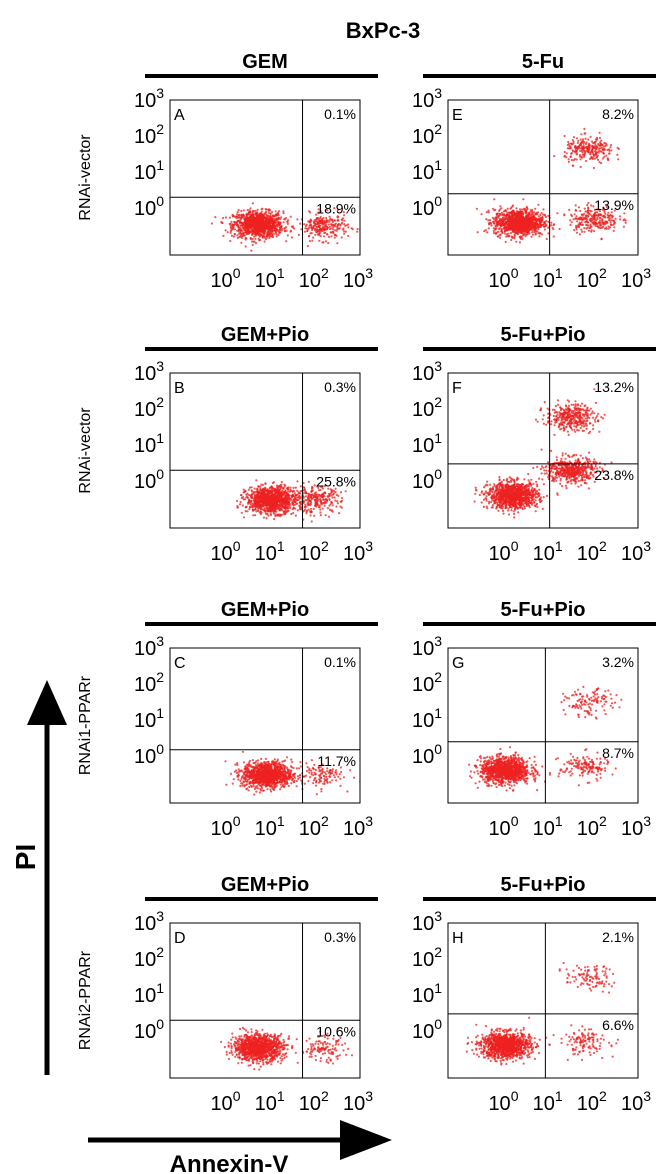 The width and height of the screenshot is (667, 1174). I want to click on panel-letter: B, so click(179, 388).